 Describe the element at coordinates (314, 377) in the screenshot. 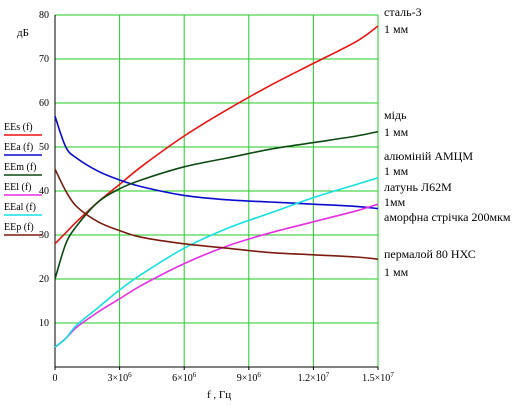

I see `x-tick-label: 1.2×10⁷` at that location.